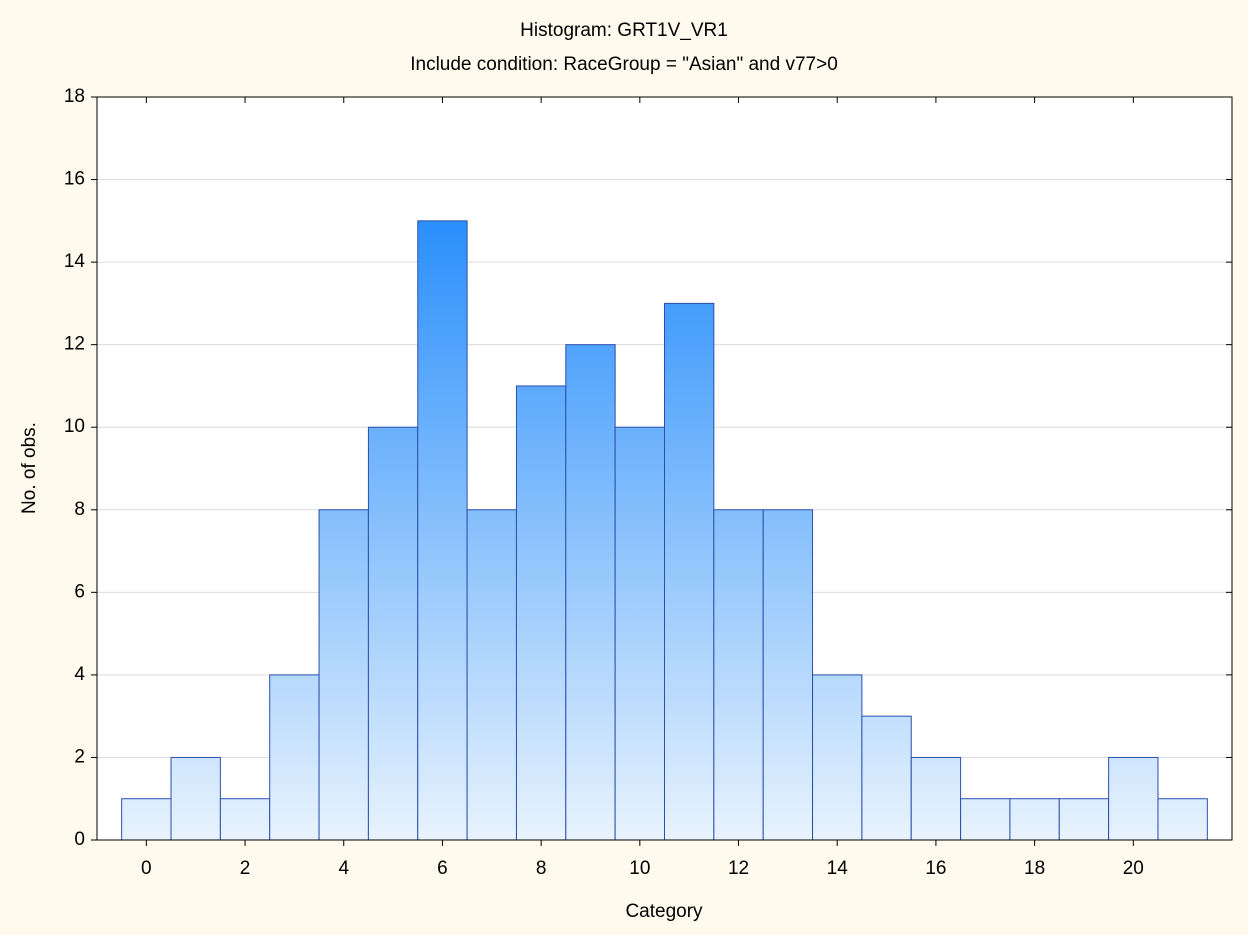 The width and height of the screenshot is (1248, 935). What do you see at coordinates (146, 868) in the screenshot?
I see `x-tick-label: 0` at bounding box center [146, 868].